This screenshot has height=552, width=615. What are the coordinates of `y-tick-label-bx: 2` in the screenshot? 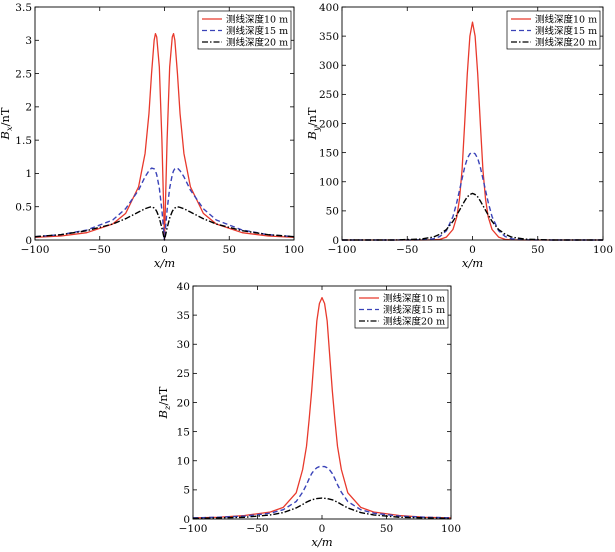 It's located at (28, 108).